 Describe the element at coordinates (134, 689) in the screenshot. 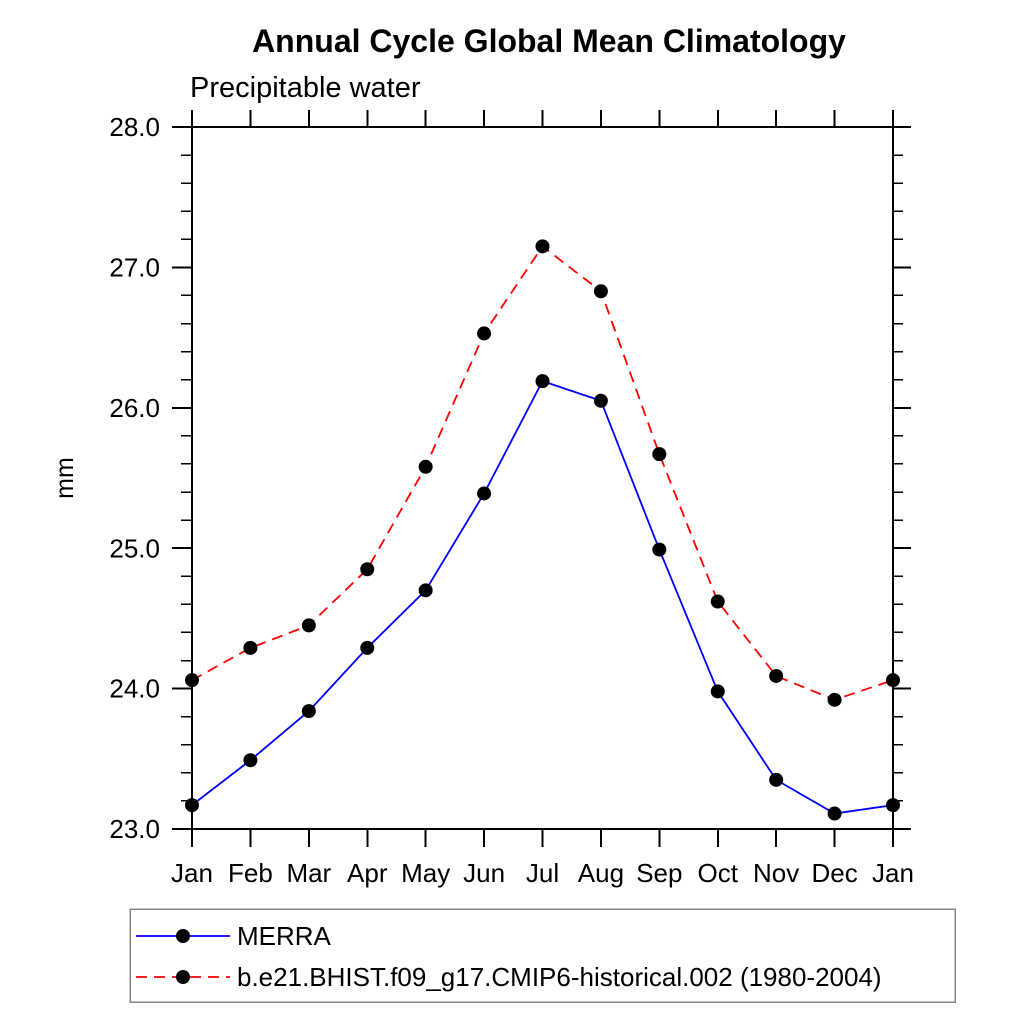

I see `y-axis-tick-label: 24.0` at that location.